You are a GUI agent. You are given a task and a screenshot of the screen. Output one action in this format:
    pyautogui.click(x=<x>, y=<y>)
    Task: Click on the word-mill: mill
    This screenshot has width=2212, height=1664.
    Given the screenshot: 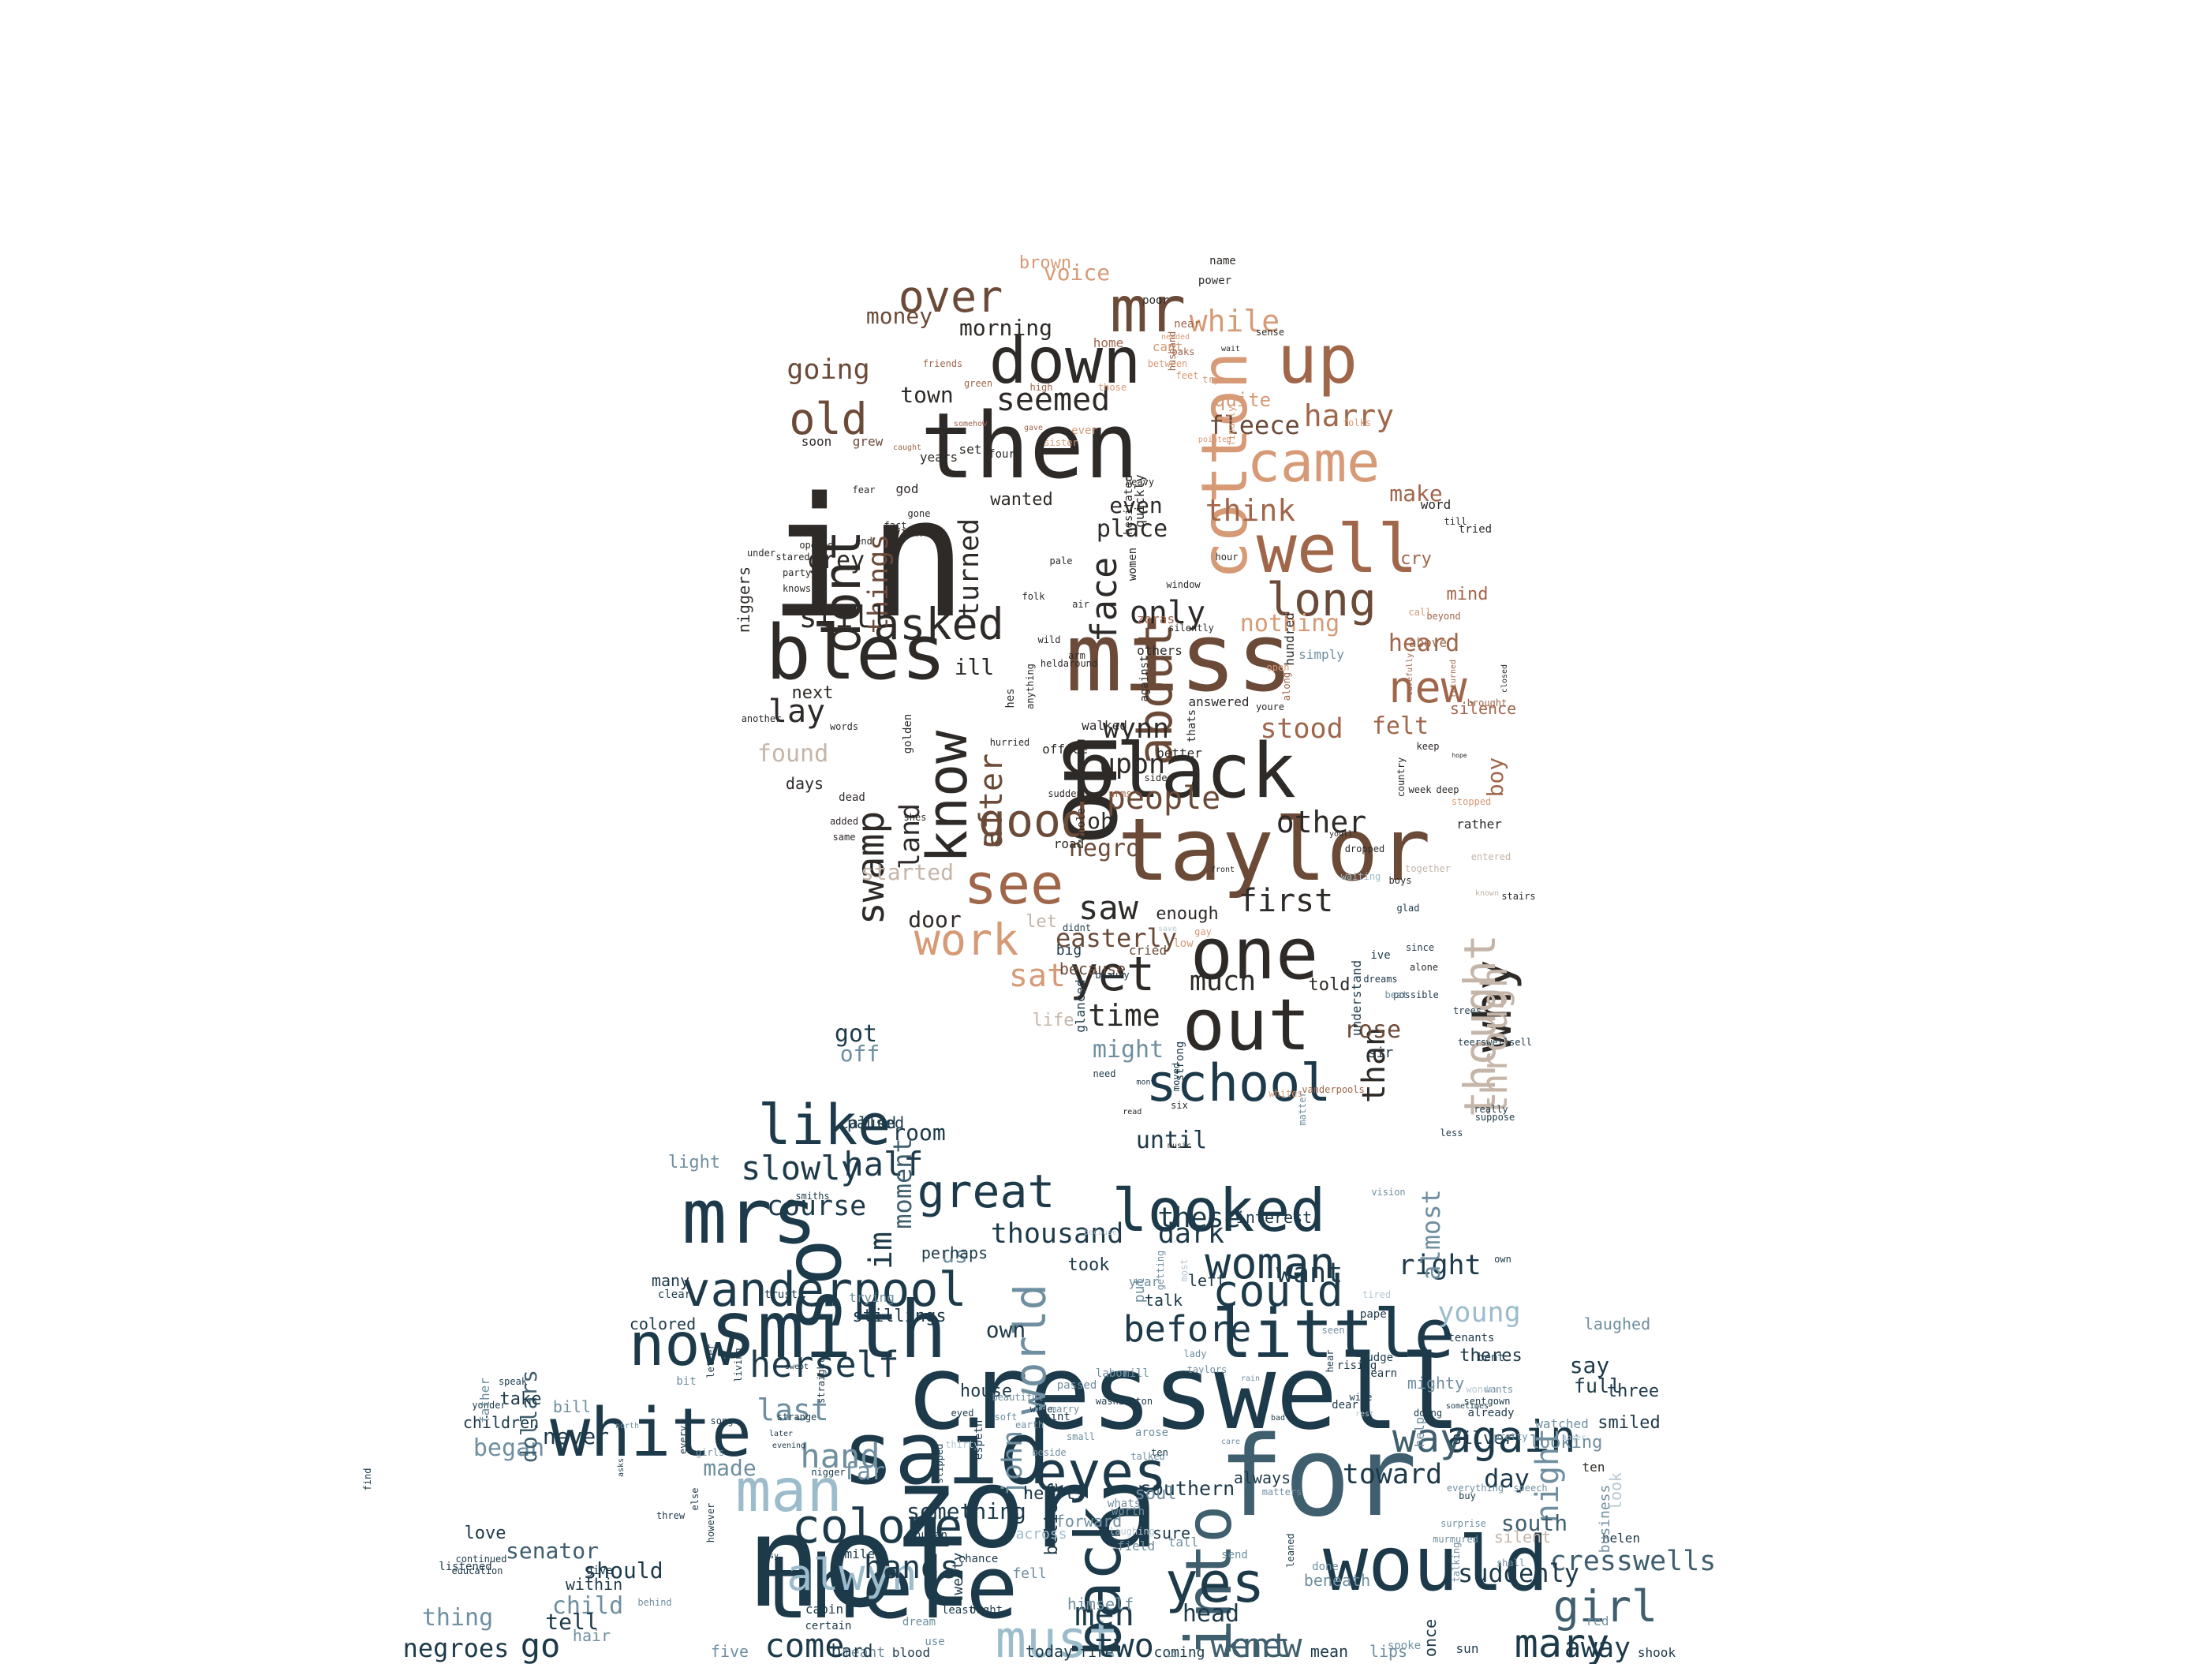 What is the action you would take?
    pyautogui.click(x=1136, y=1373)
    